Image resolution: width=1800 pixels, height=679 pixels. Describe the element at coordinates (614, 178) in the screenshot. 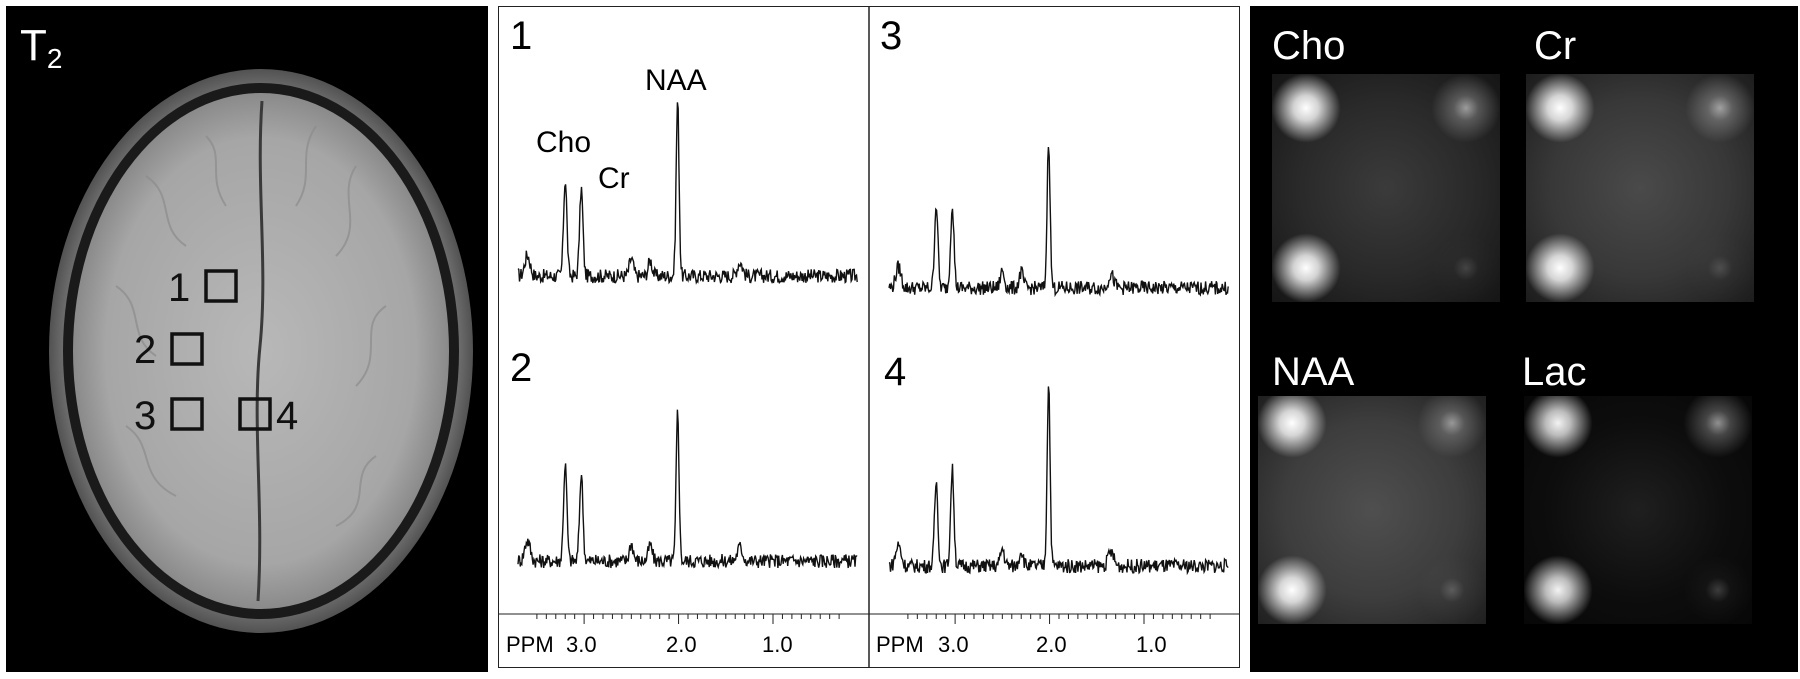

I see `peak-label-cr: Cr` at that location.